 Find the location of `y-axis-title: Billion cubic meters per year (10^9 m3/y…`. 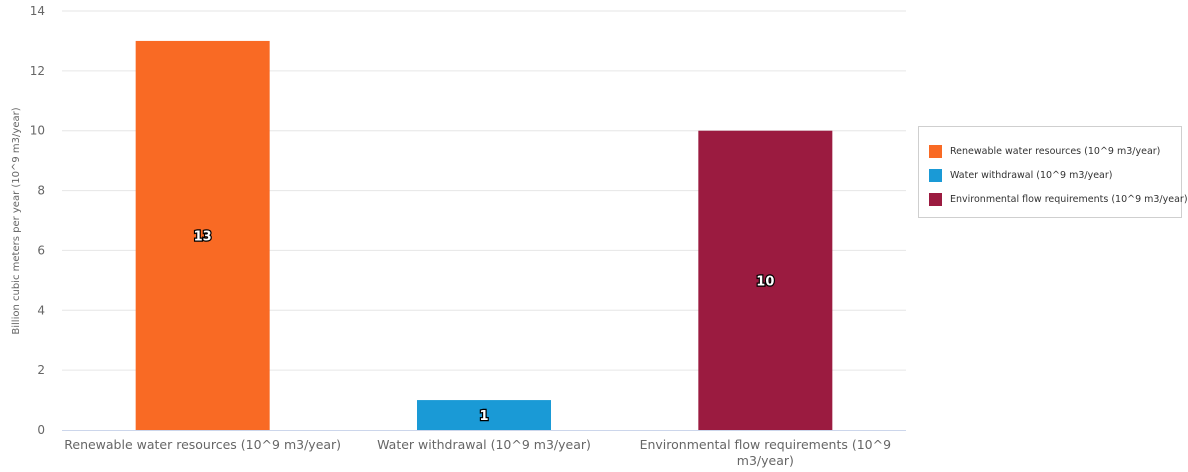

y-axis-title: Billion cubic meters per year (10^9 m3/y… is located at coordinates (16, 220).